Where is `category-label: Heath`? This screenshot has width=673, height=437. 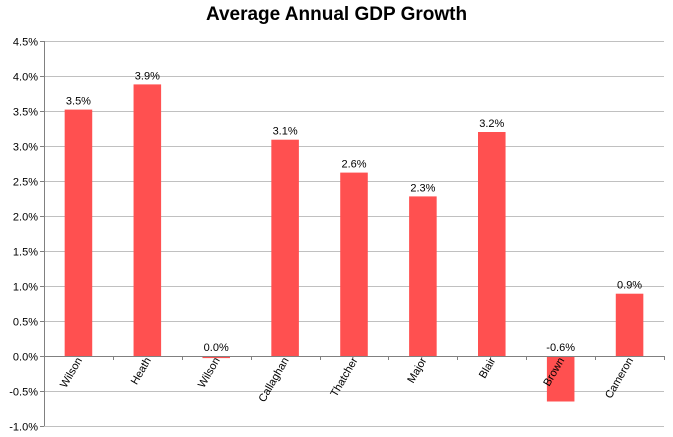
category-label: Heath is located at coordinates (141, 371).